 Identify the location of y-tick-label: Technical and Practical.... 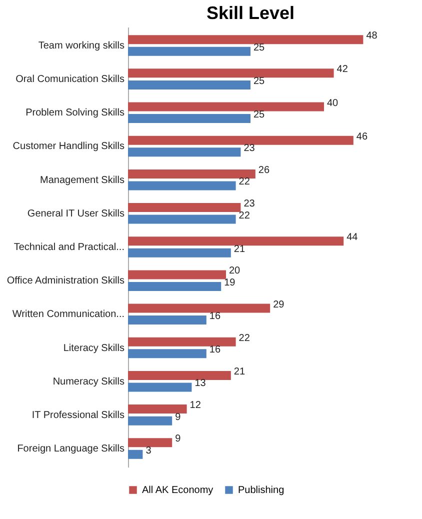
(69, 247).